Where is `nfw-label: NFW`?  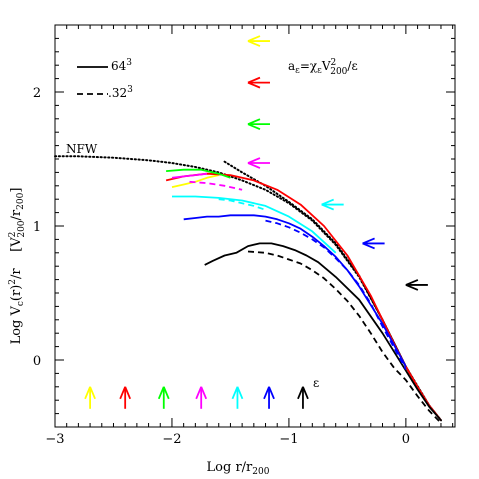
nfw-label: NFW is located at coordinates (82, 149).